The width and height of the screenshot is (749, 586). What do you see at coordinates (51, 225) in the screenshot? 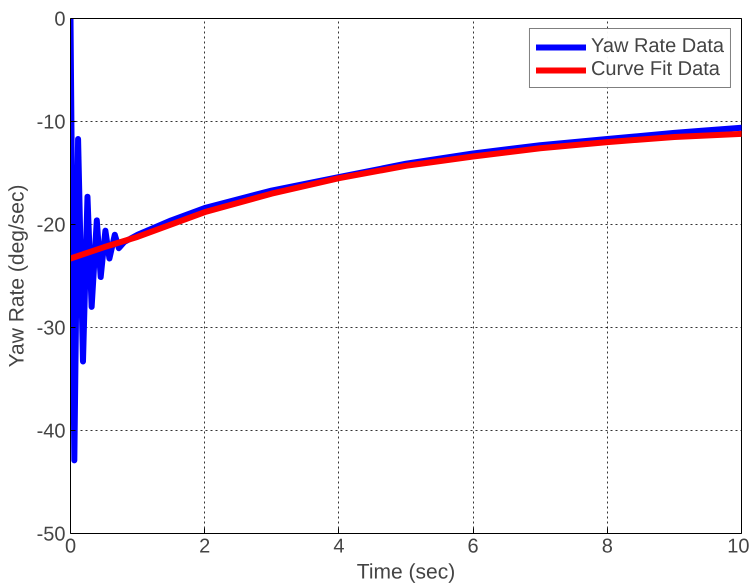
I see `y-tick-label: -20` at bounding box center [51, 225].